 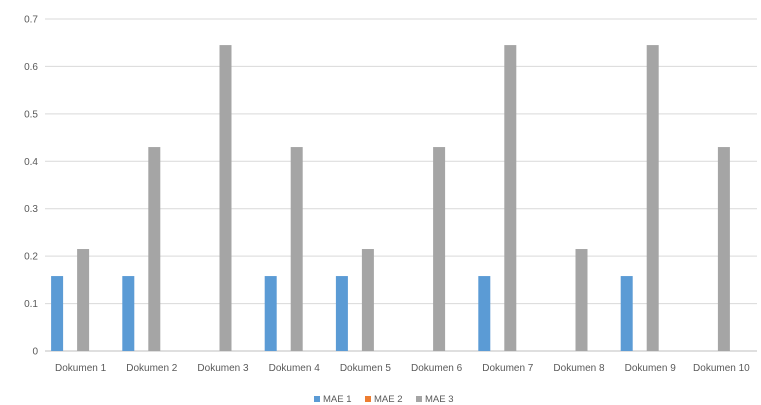 What do you see at coordinates (721, 368) in the screenshot?
I see `x-tick-label: Dokumen 10` at bounding box center [721, 368].